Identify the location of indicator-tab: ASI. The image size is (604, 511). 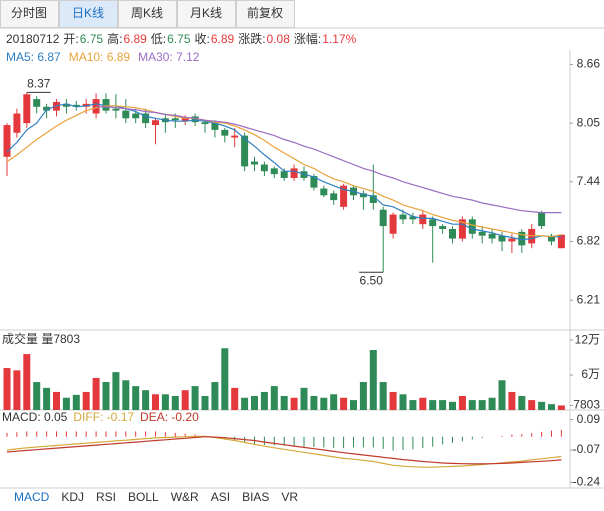
(220, 497).